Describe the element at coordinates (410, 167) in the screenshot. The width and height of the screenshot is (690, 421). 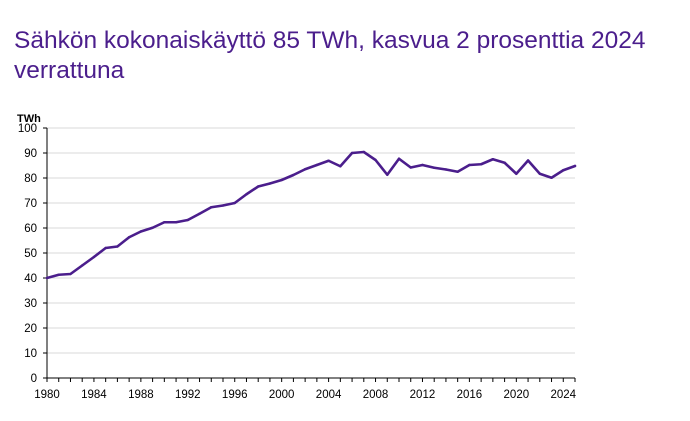
I see `data-point-2011` at that location.